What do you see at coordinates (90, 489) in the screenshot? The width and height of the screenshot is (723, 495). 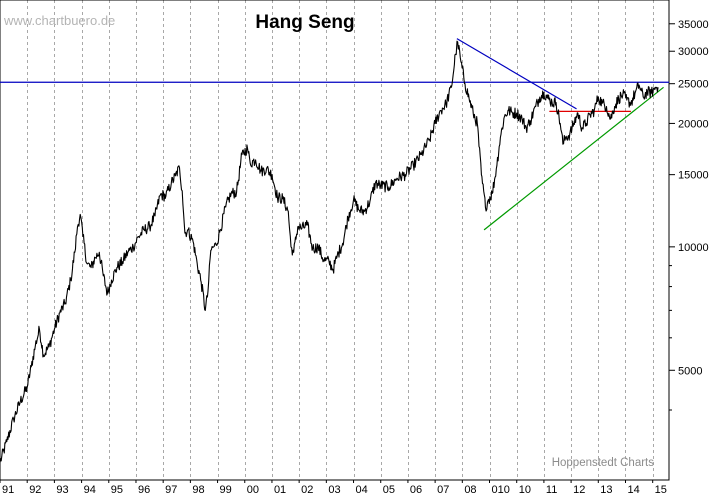 I see `x-tick-label-3: 94` at bounding box center [90, 489].